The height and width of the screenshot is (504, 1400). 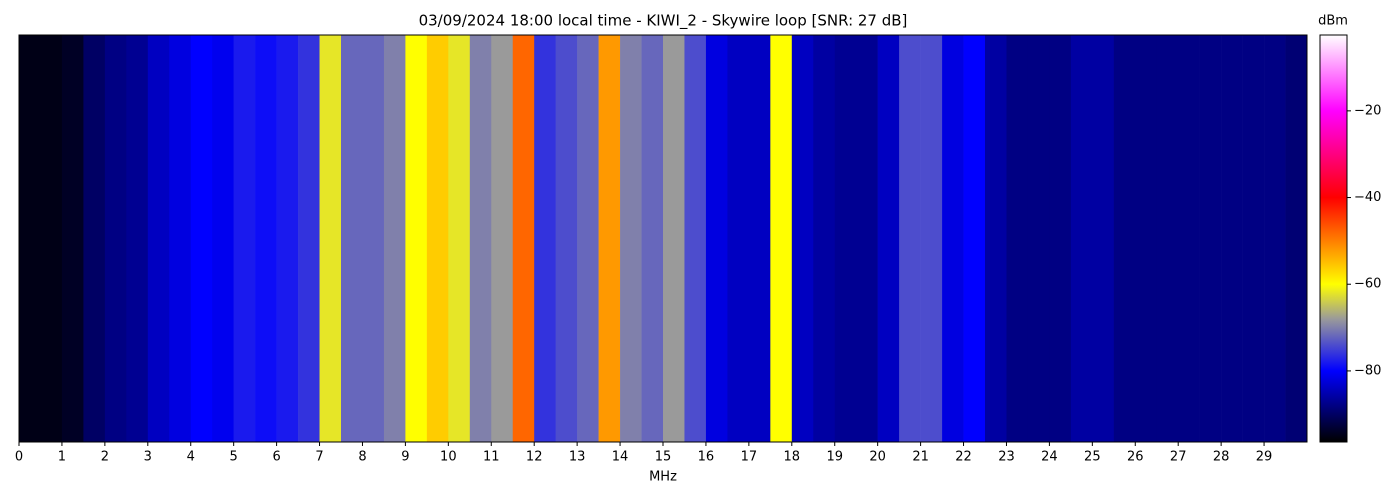 What do you see at coordinates (963, 457) in the screenshot?
I see `x-tick-label: 22` at bounding box center [963, 457].